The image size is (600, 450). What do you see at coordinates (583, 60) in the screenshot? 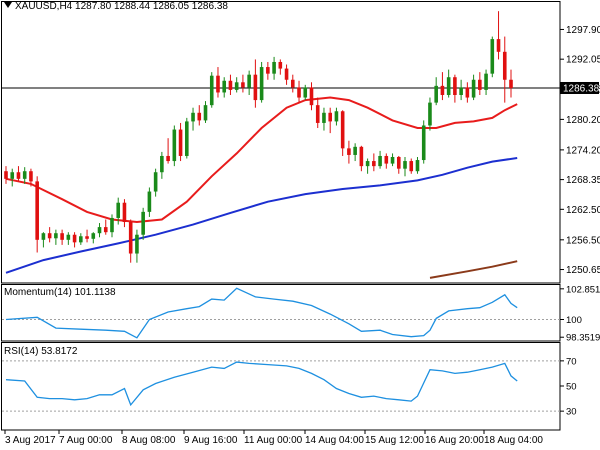
I see `y-tick-label: 1292.05` at bounding box center [583, 60].